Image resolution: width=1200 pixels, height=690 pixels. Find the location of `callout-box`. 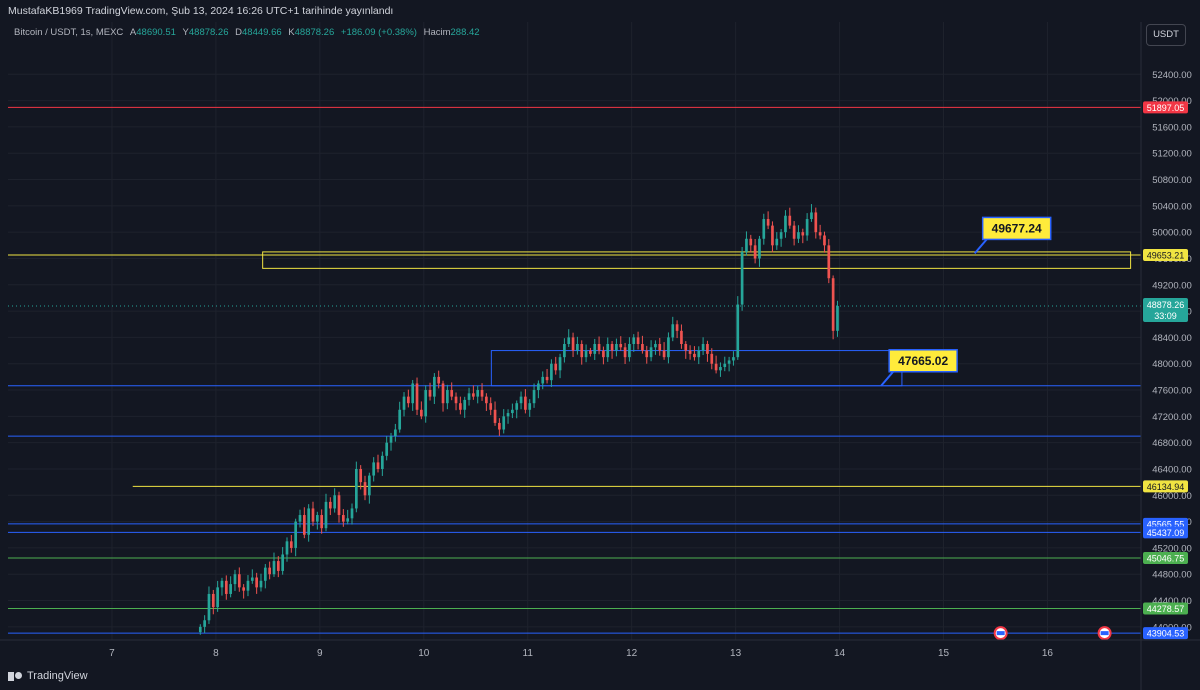

callout-box is located at coordinates (1016, 228).